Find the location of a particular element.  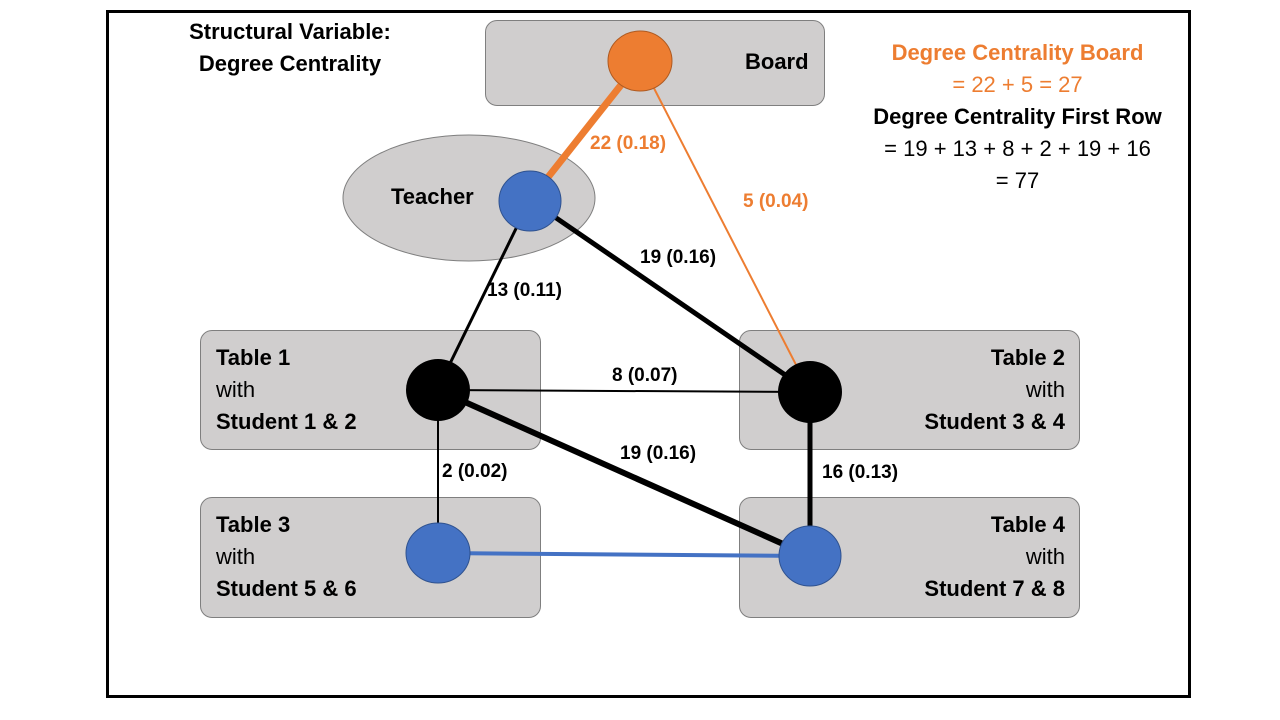

table3-with: with is located at coordinates (236, 556).